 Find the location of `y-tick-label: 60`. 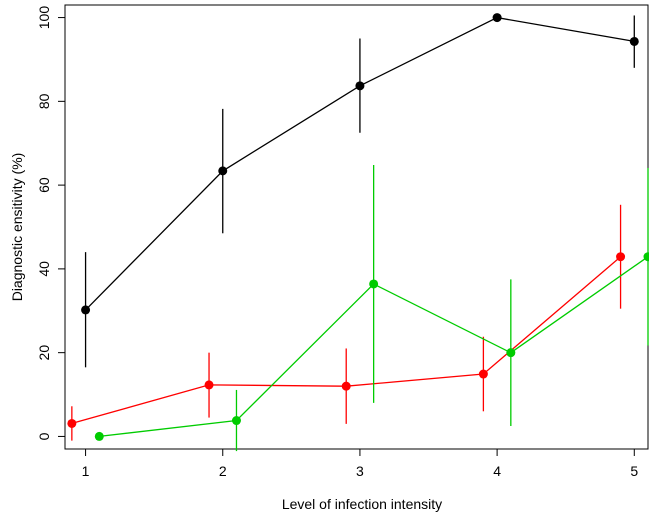

y-tick-label: 60 is located at coordinates (44, 185).